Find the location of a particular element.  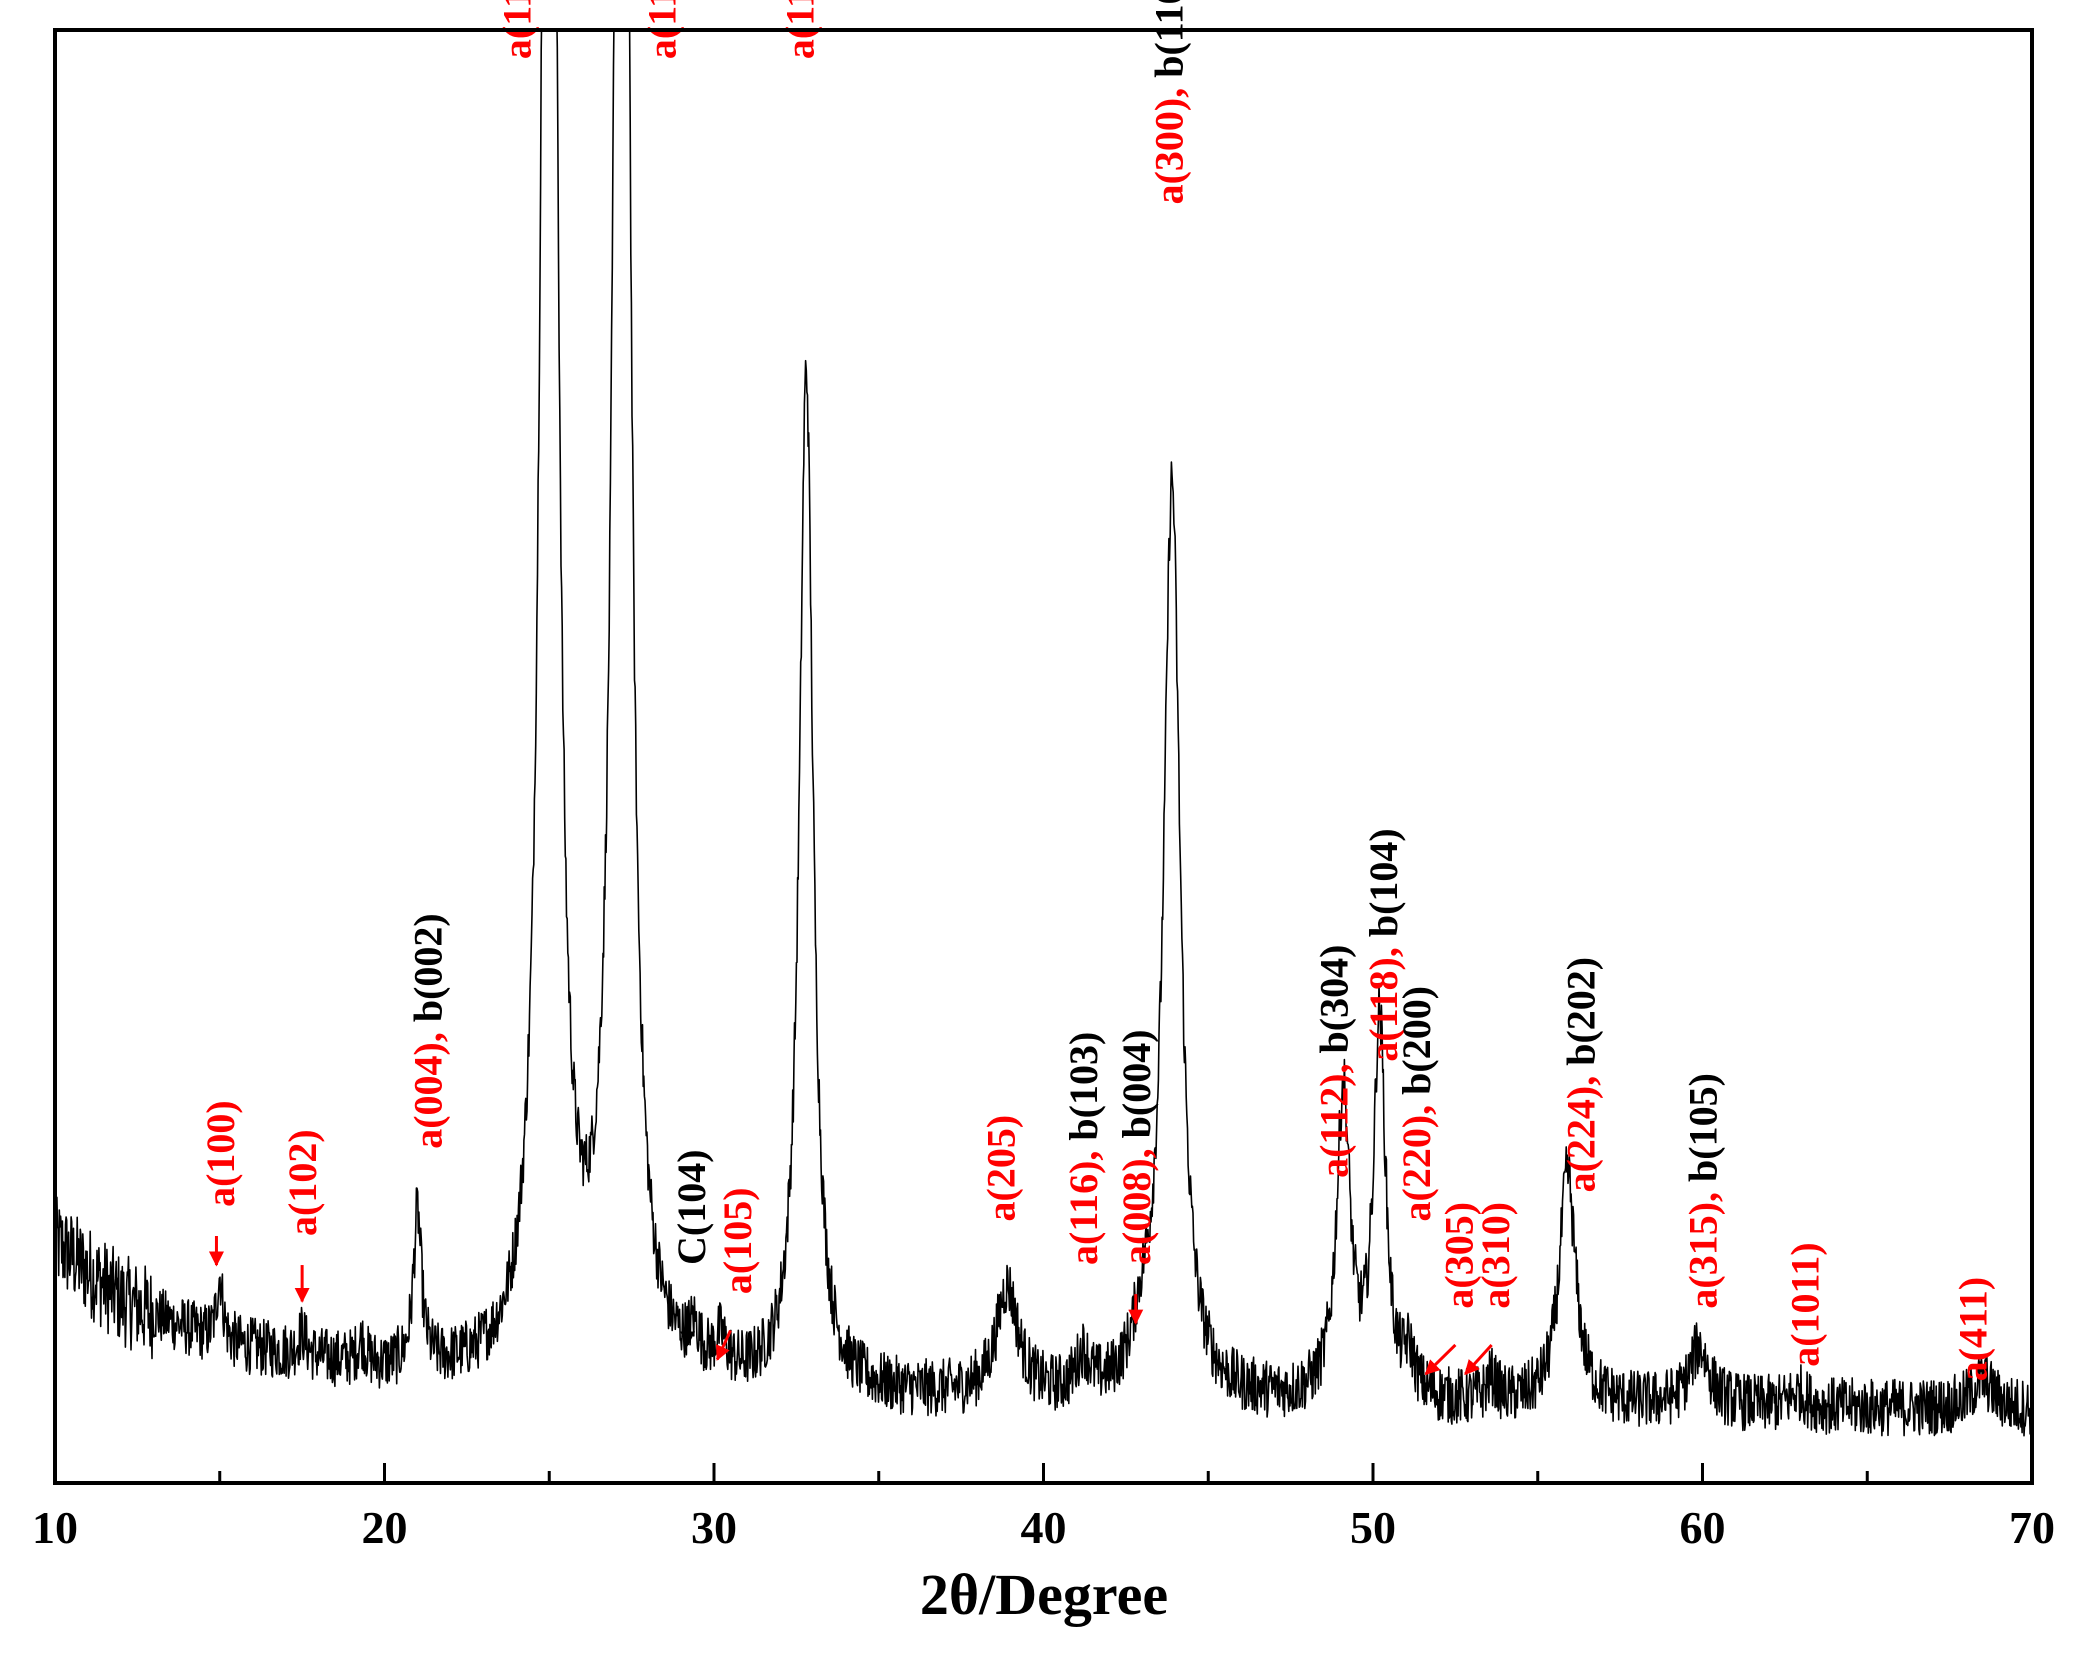

phase-b-label: b(200) is located at coordinates (1416, 1040).